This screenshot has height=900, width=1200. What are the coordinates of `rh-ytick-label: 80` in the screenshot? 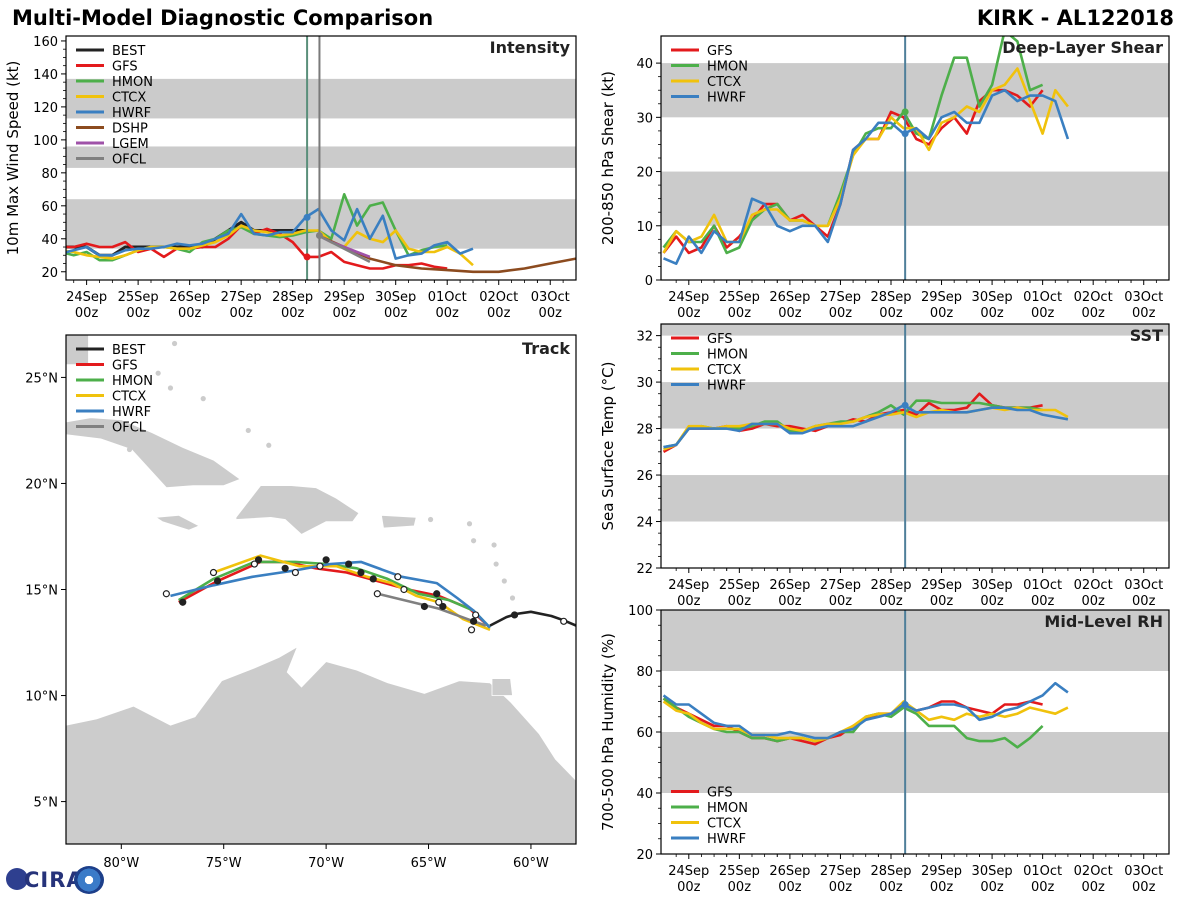 It's located at (644, 672).